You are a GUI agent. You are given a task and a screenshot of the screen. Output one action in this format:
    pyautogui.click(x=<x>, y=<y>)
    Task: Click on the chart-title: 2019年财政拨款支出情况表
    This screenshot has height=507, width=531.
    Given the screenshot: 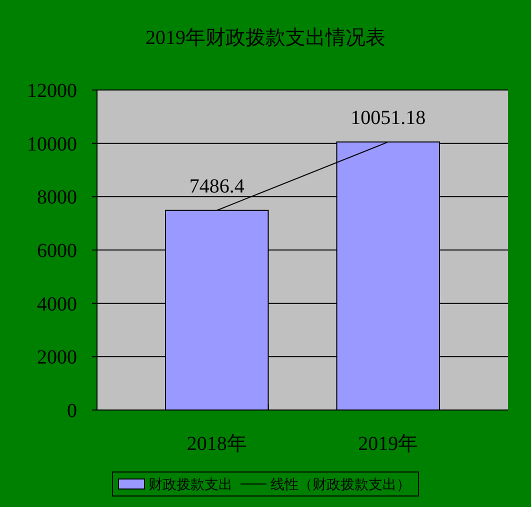 What is the action you would take?
    pyautogui.click(x=266, y=38)
    